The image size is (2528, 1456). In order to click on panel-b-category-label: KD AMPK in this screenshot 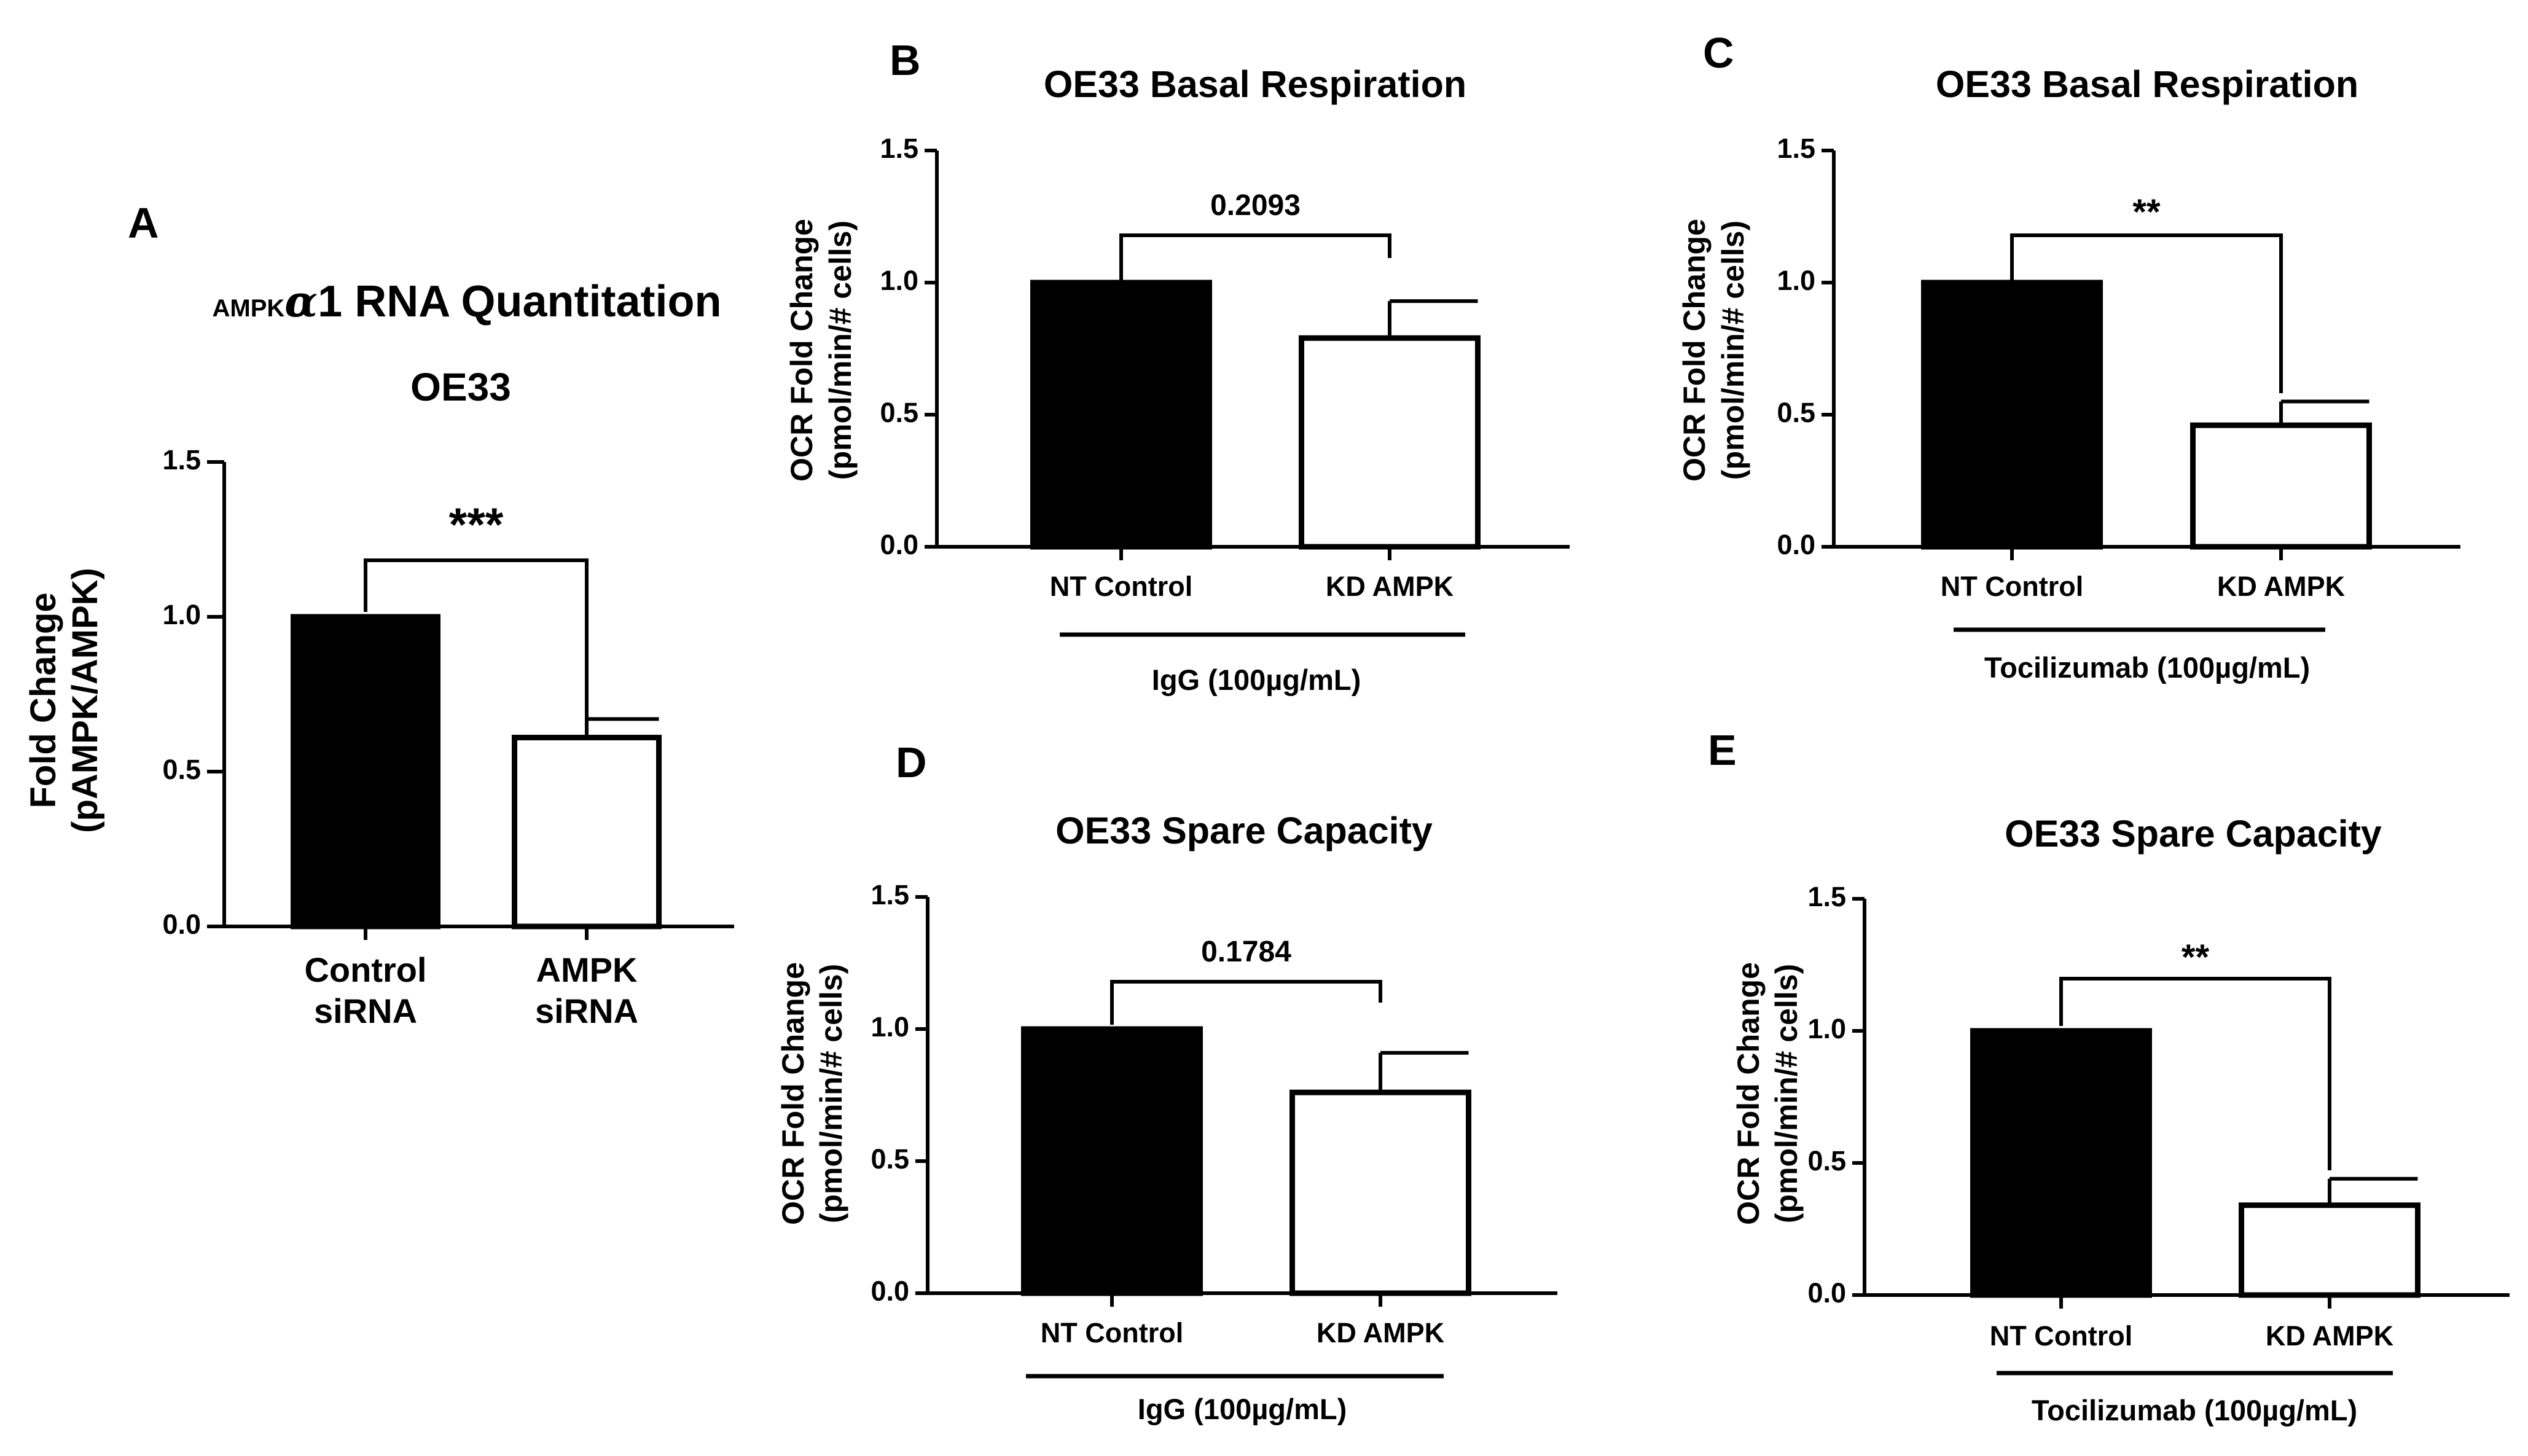, I will do `click(1390, 586)`.